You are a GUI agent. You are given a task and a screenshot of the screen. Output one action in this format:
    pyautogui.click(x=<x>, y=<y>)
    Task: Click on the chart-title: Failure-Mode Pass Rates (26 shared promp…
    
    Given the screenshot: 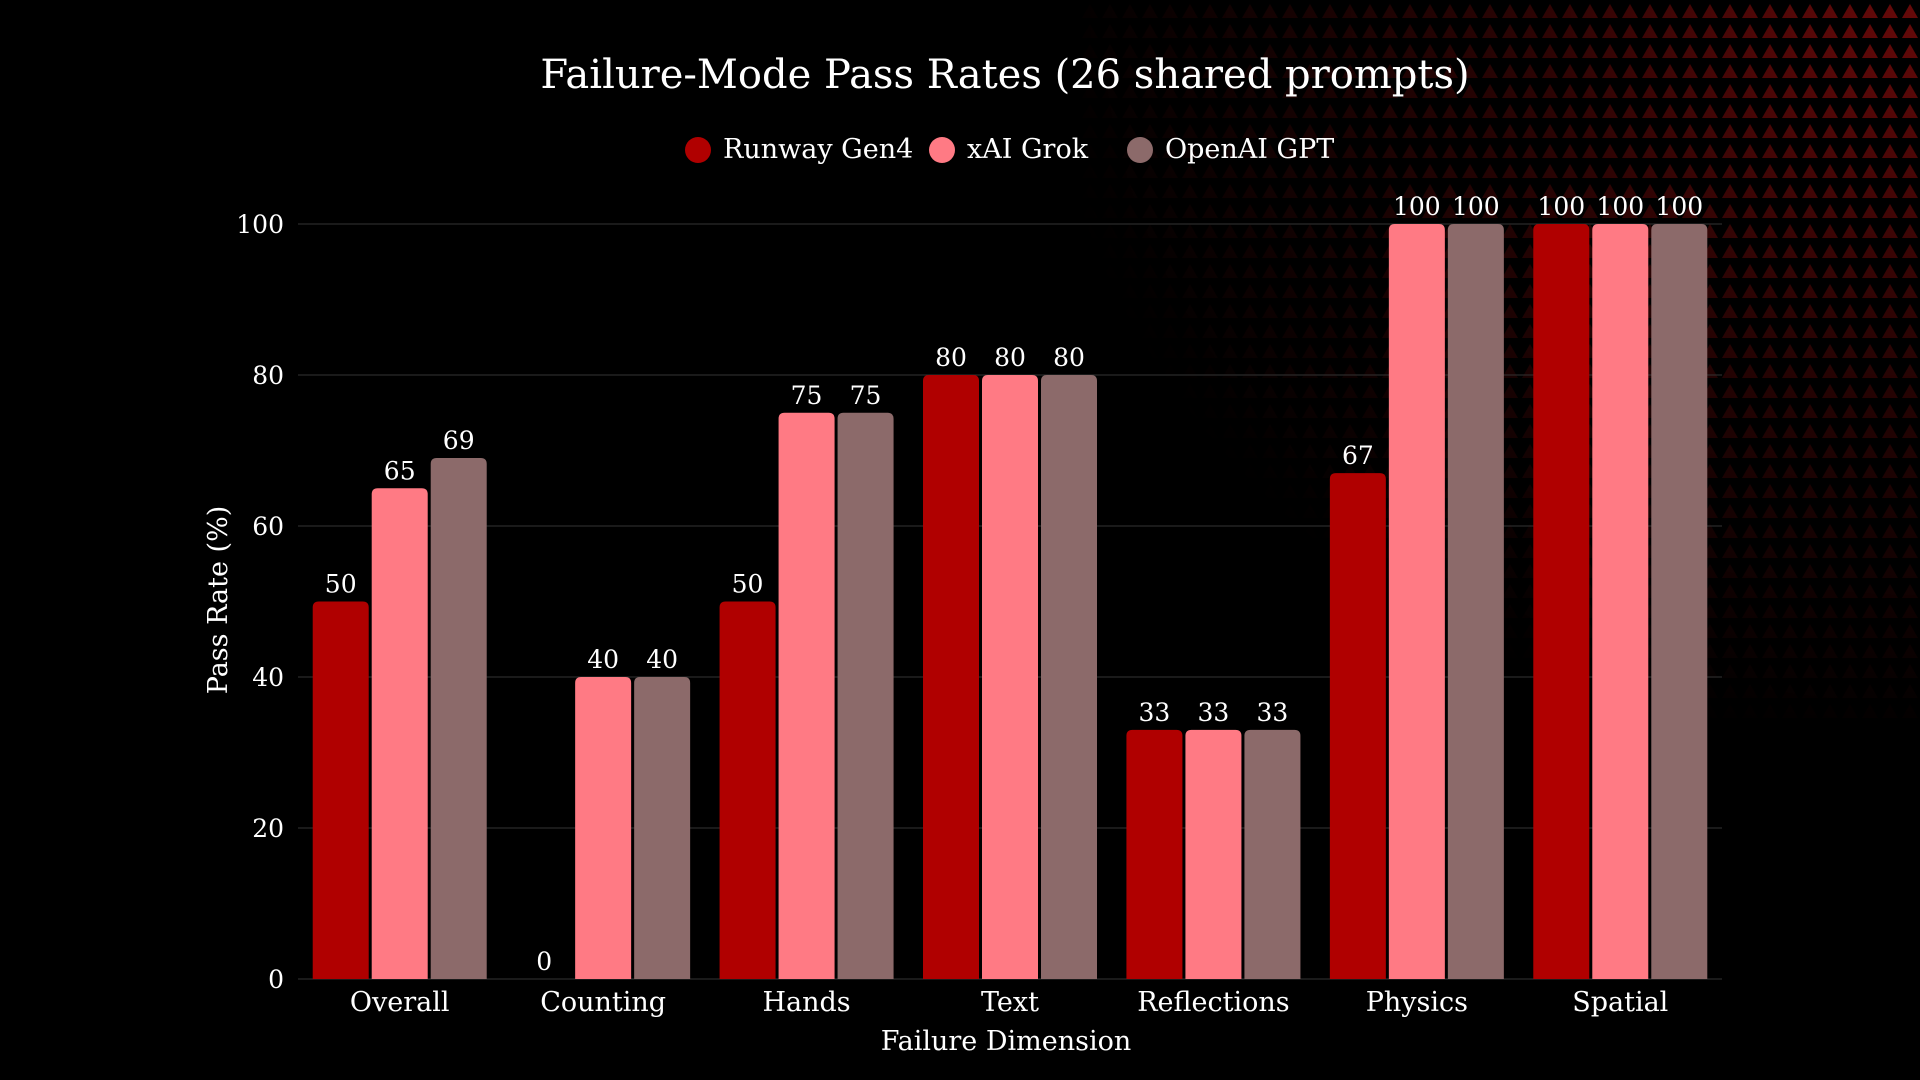 What is the action you would take?
    pyautogui.click(x=1004, y=75)
    